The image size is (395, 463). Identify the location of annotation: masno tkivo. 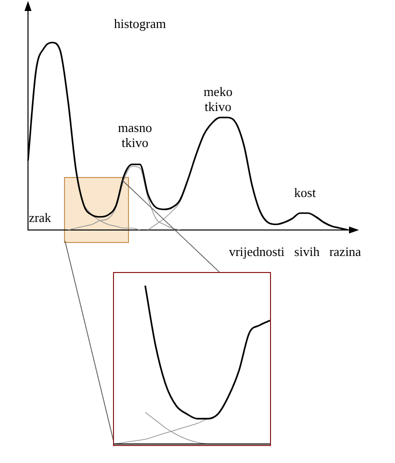
(135, 135).